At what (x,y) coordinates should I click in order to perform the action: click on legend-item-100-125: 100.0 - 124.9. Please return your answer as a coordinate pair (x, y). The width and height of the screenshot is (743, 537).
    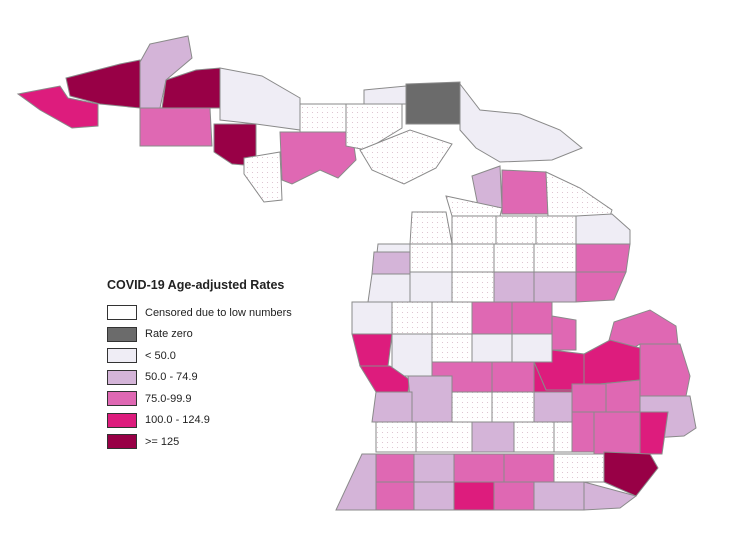
    Looking at the image, I should click on (217, 421).